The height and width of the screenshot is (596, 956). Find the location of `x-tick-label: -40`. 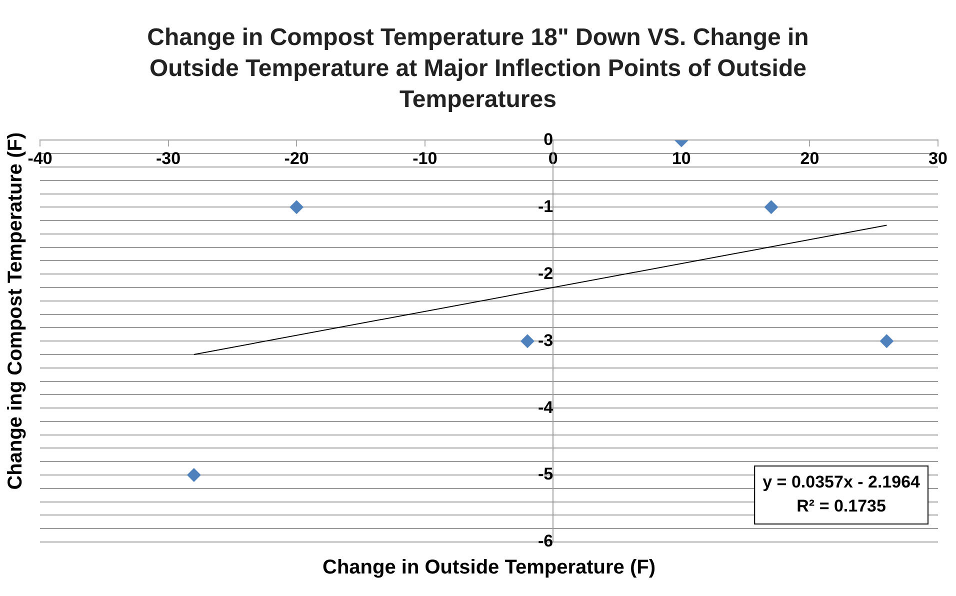

x-tick-label: -40 is located at coordinates (40, 158).